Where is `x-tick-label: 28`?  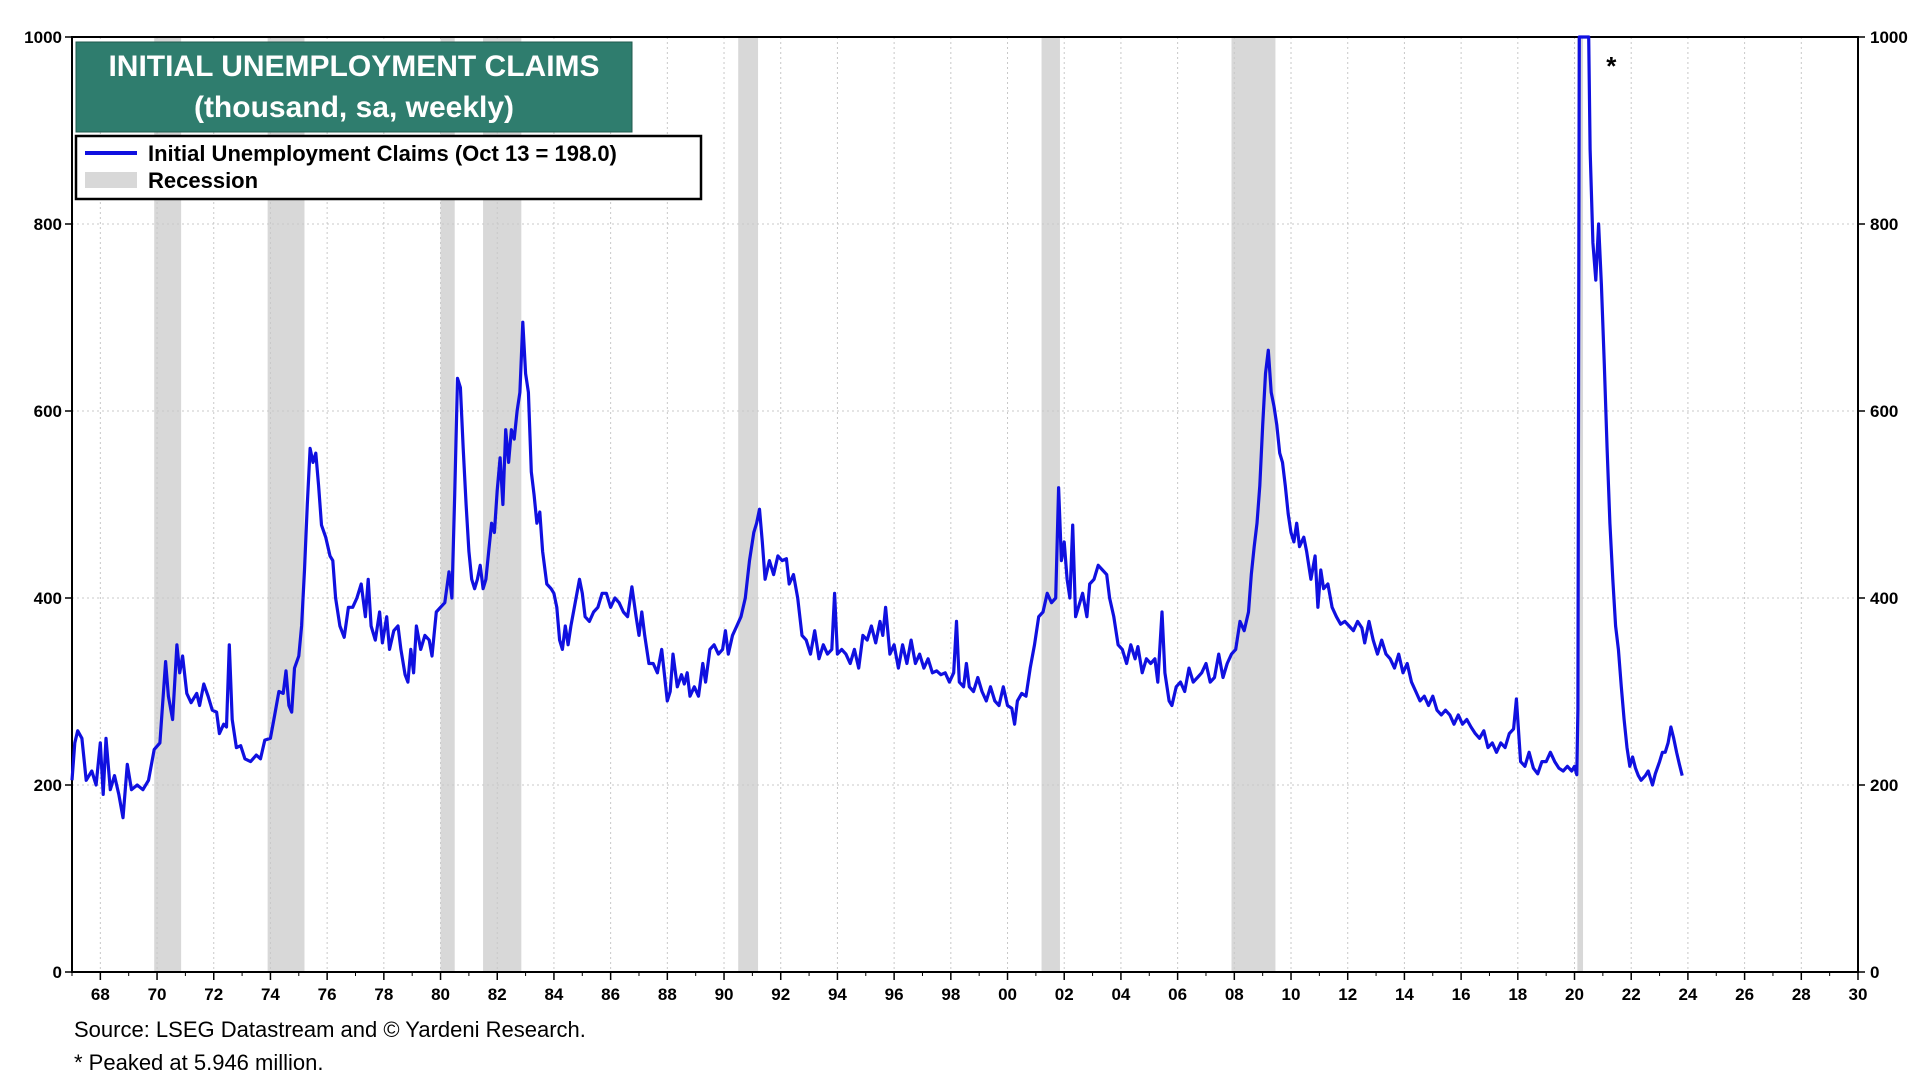
x-tick-label: 28 is located at coordinates (1801, 994).